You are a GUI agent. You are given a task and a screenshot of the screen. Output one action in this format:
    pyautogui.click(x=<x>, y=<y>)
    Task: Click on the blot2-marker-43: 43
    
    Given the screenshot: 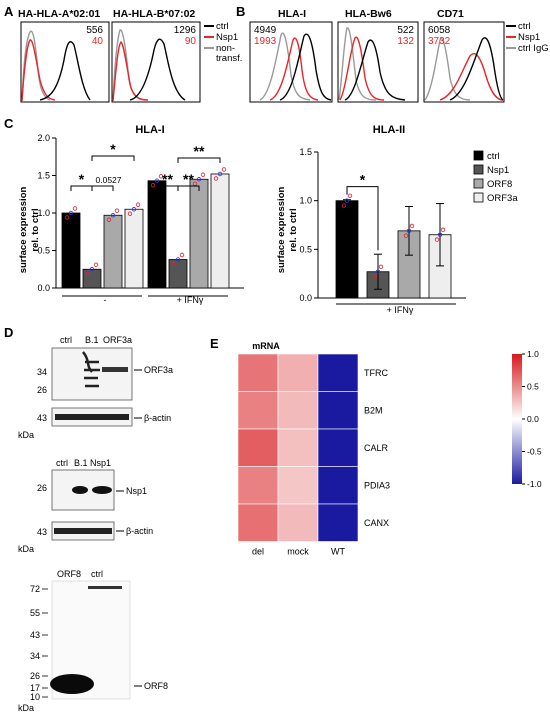 What is the action you would take?
    pyautogui.click(x=42, y=532)
    